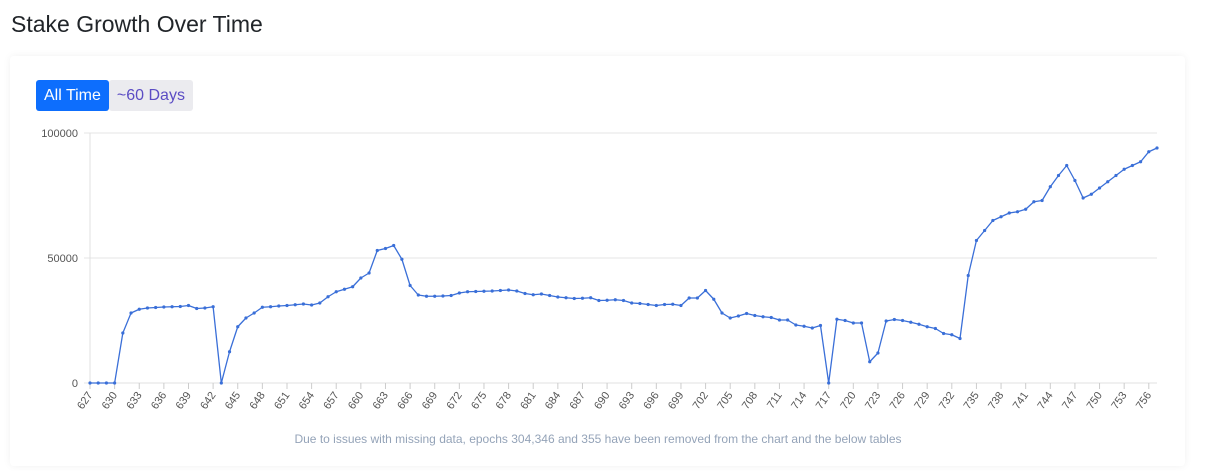 Image resolution: width=1208 pixels, height=471 pixels. I want to click on all-time-button: All Time, so click(72, 95).